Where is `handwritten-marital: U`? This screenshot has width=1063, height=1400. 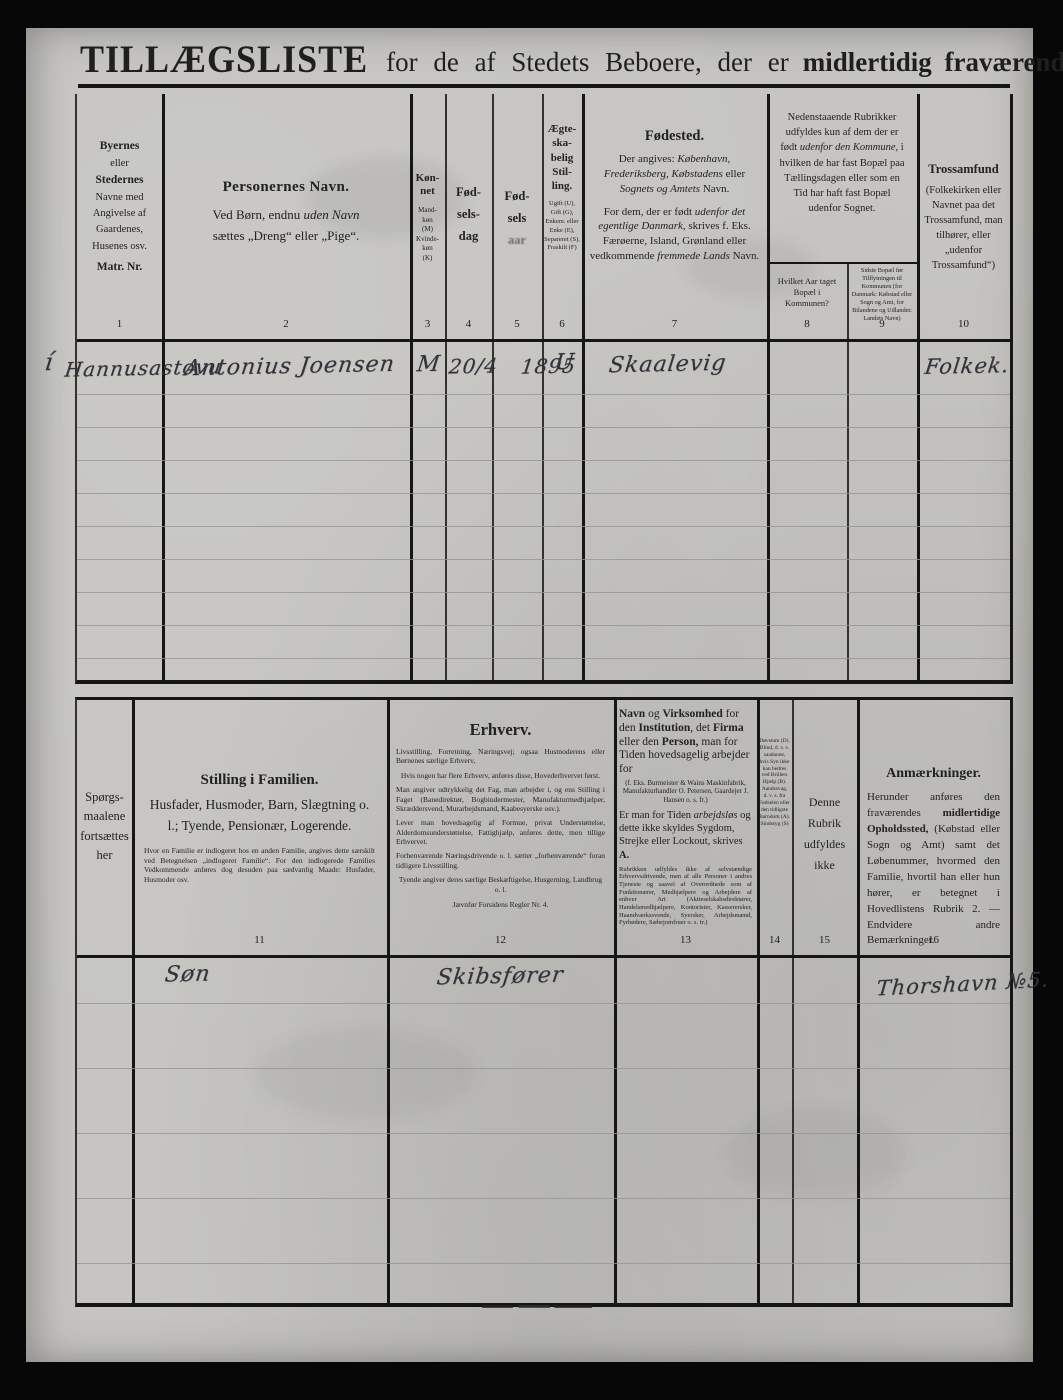 handwritten-marital: U is located at coordinates (565, 362).